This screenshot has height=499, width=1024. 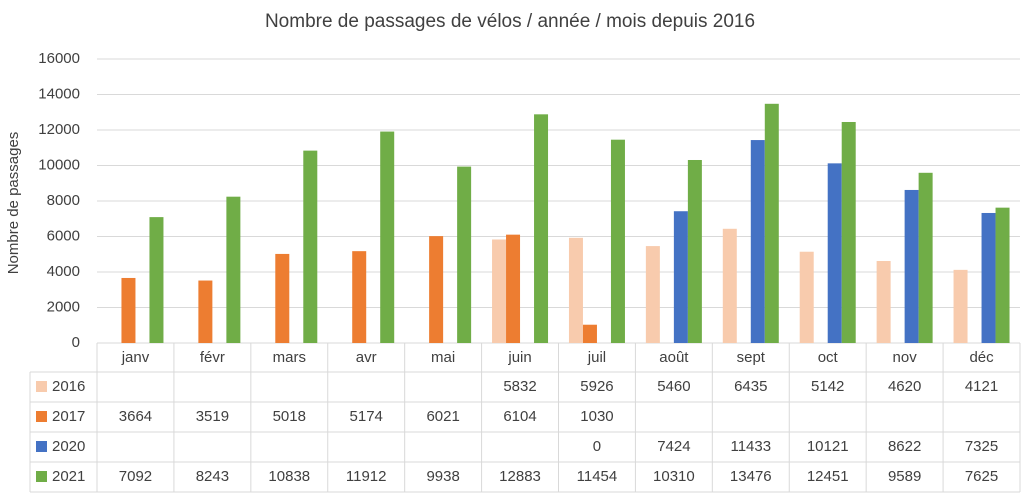 I want to click on table-value: 10838, so click(x=289, y=476).